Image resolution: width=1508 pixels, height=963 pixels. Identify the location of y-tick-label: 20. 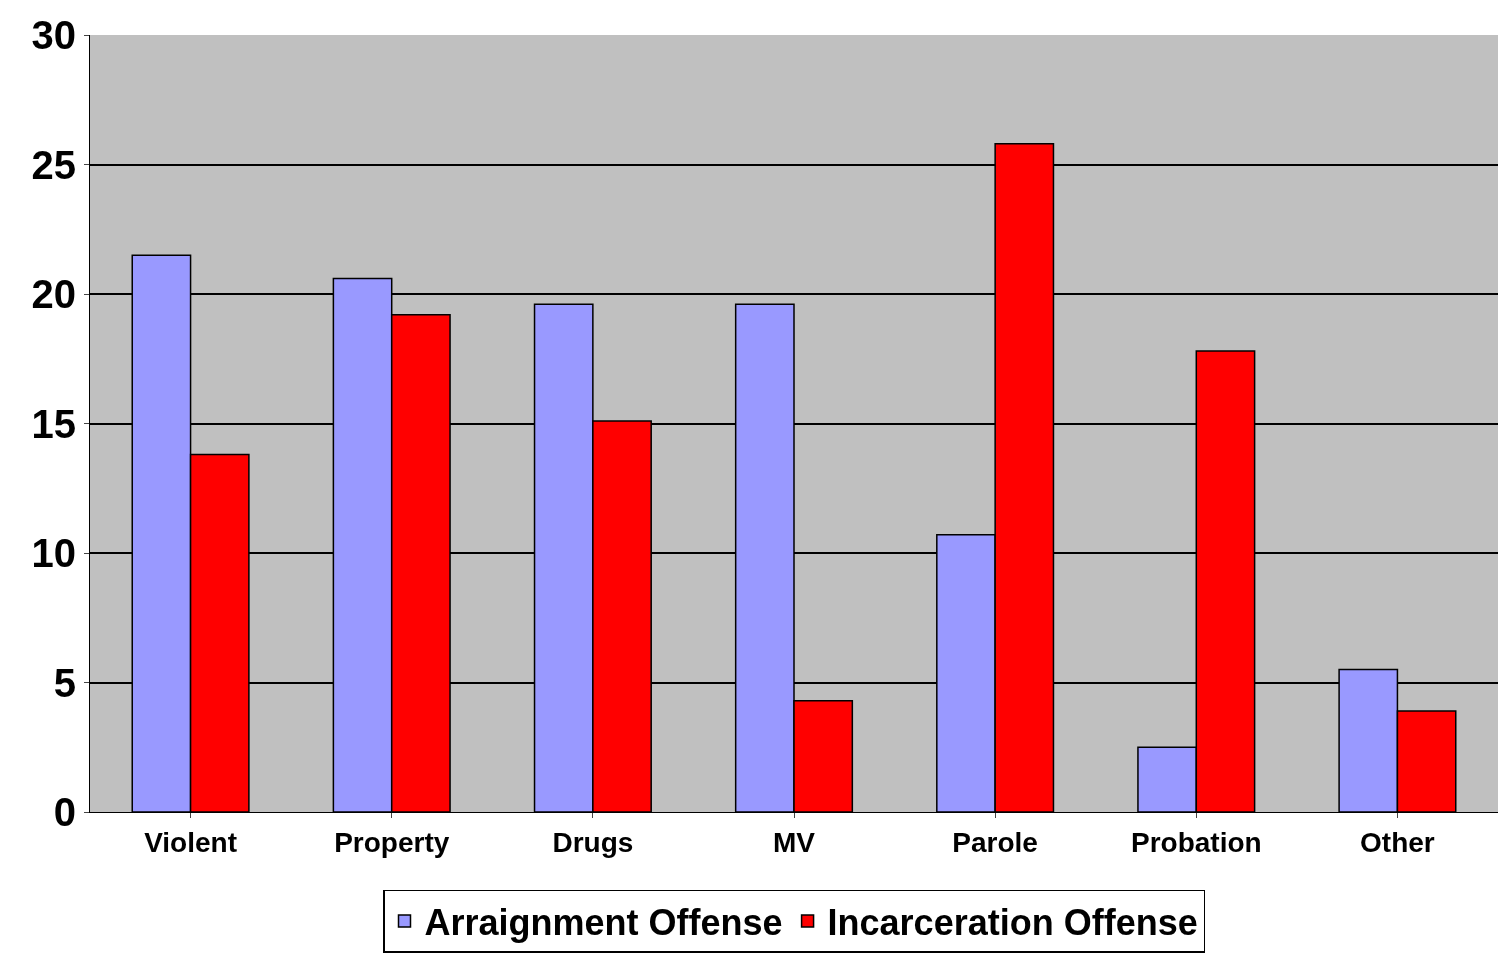
(53, 294).